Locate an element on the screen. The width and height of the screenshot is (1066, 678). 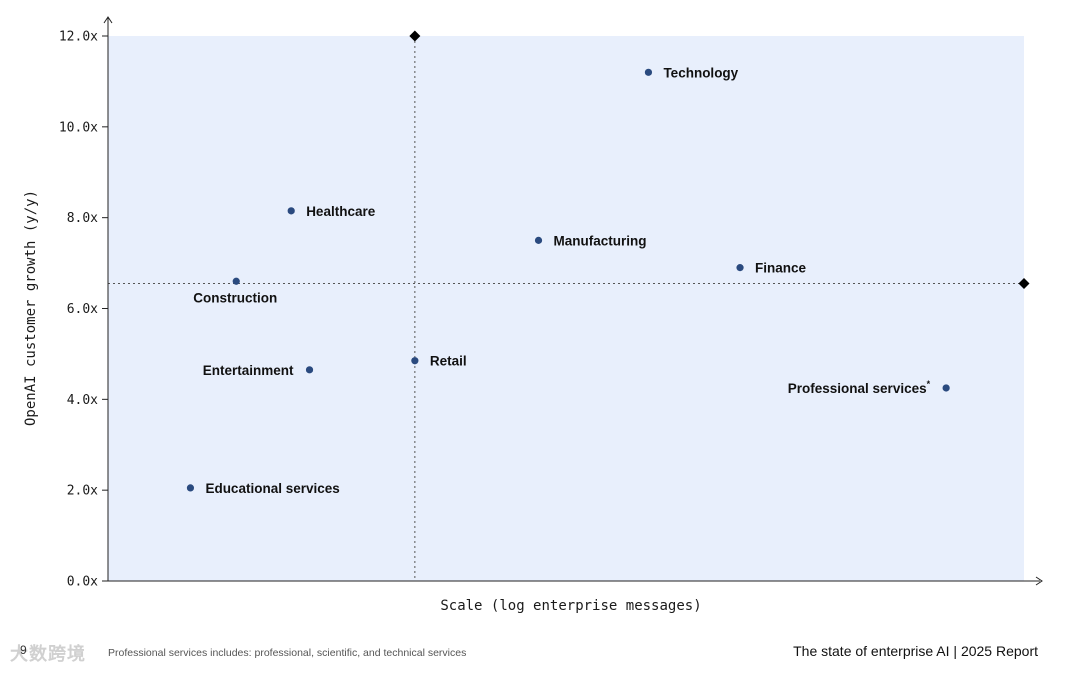
point-label: Educational services is located at coordinates (272, 488).